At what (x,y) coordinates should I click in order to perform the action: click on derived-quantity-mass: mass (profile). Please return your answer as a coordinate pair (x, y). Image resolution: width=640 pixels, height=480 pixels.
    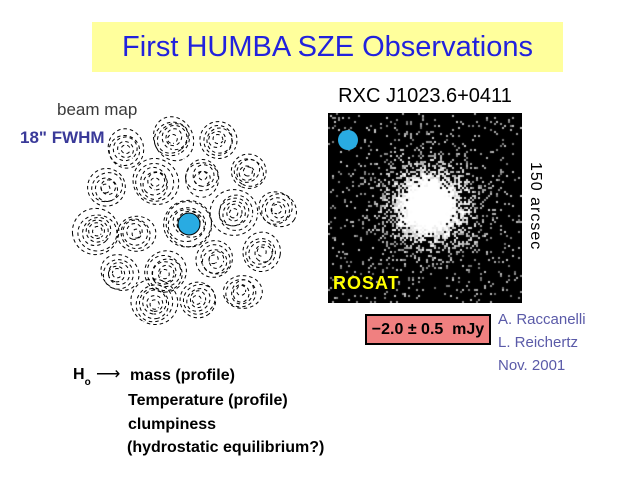
    Looking at the image, I should click on (182, 375).